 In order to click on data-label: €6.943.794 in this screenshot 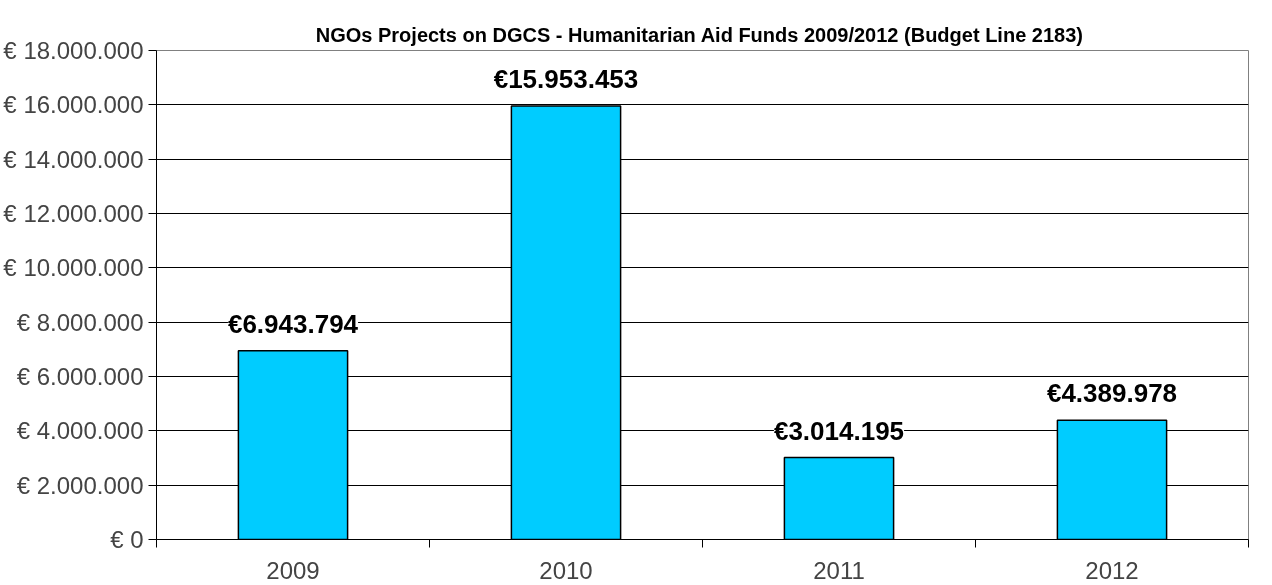, I will do `click(293, 323)`.